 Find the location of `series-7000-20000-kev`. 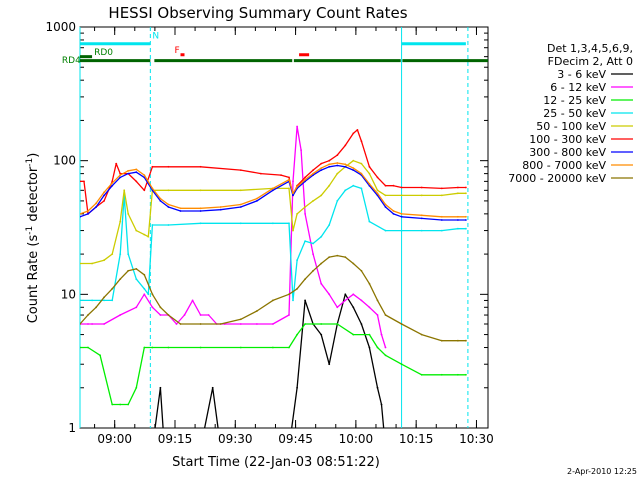

series-7000-20000-kev is located at coordinates (273, 298).